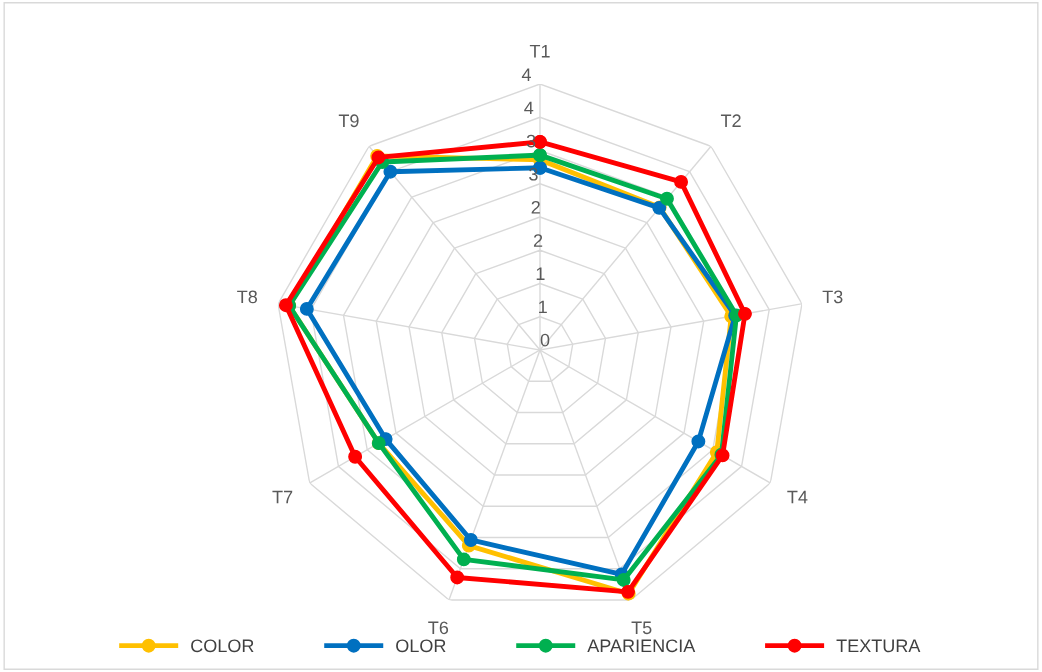 The image size is (1042, 672). Describe the element at coordinates (438, 628) in the screenshot. I see `spoke-label: T6` at that location.